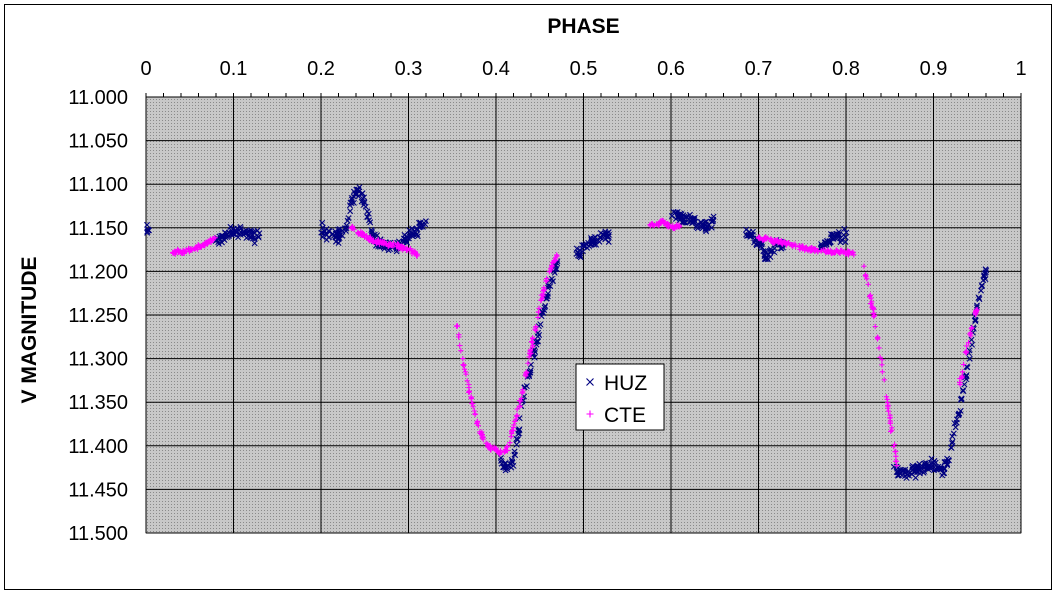 The image size is (1059, 600). Describe the element at coordinates (590, 414) in the screenshot. I see `legend-marker-cte` at that location.